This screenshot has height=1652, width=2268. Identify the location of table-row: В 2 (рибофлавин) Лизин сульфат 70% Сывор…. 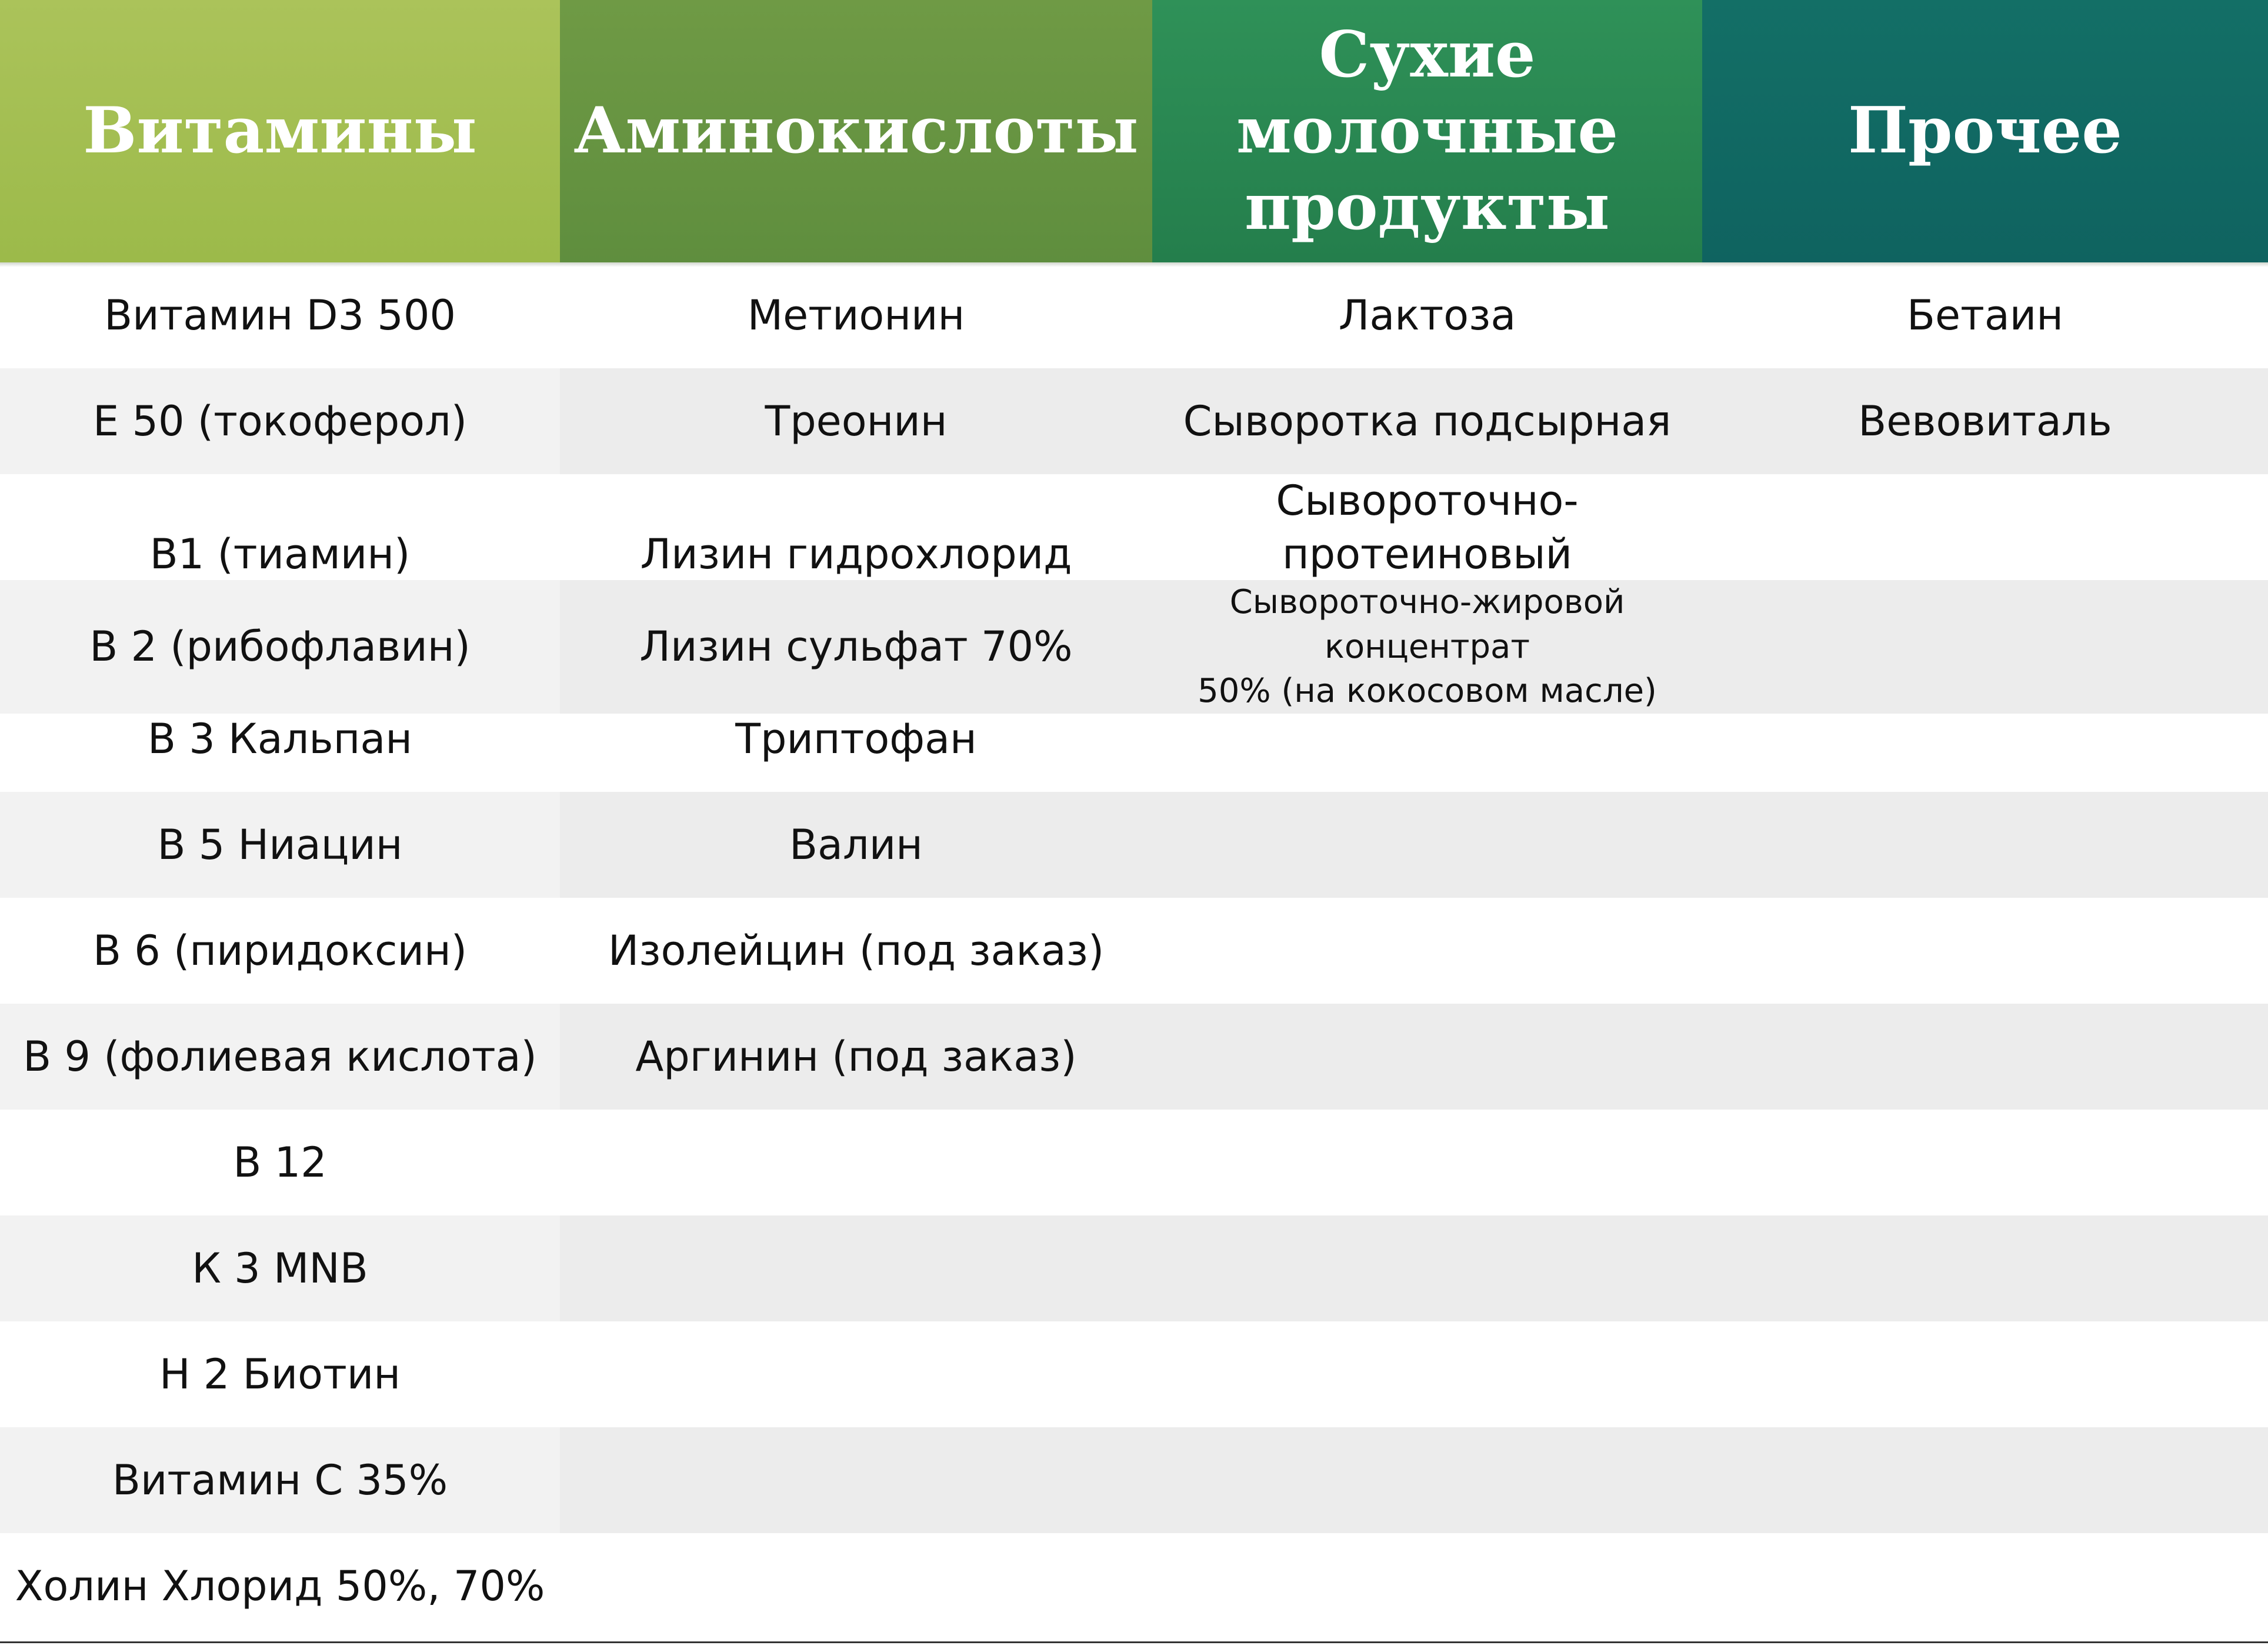
(1134, 647).